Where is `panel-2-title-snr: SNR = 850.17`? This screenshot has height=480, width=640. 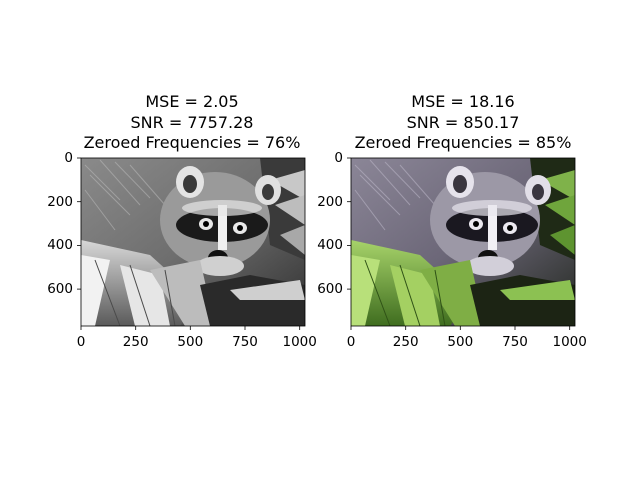 panel-2-title-snr: SNR = 850.17 is located at coordinates (463, 122).